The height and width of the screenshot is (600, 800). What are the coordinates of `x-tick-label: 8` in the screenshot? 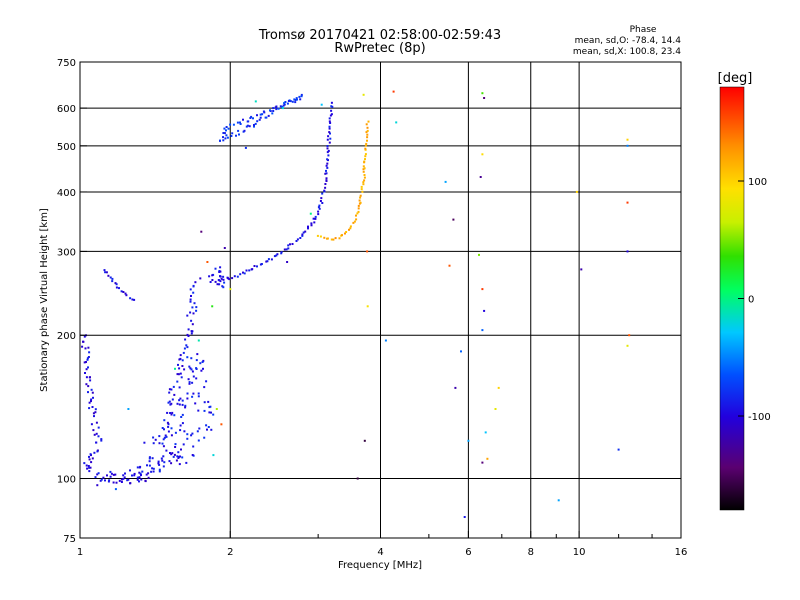 It's located at (531, 552).